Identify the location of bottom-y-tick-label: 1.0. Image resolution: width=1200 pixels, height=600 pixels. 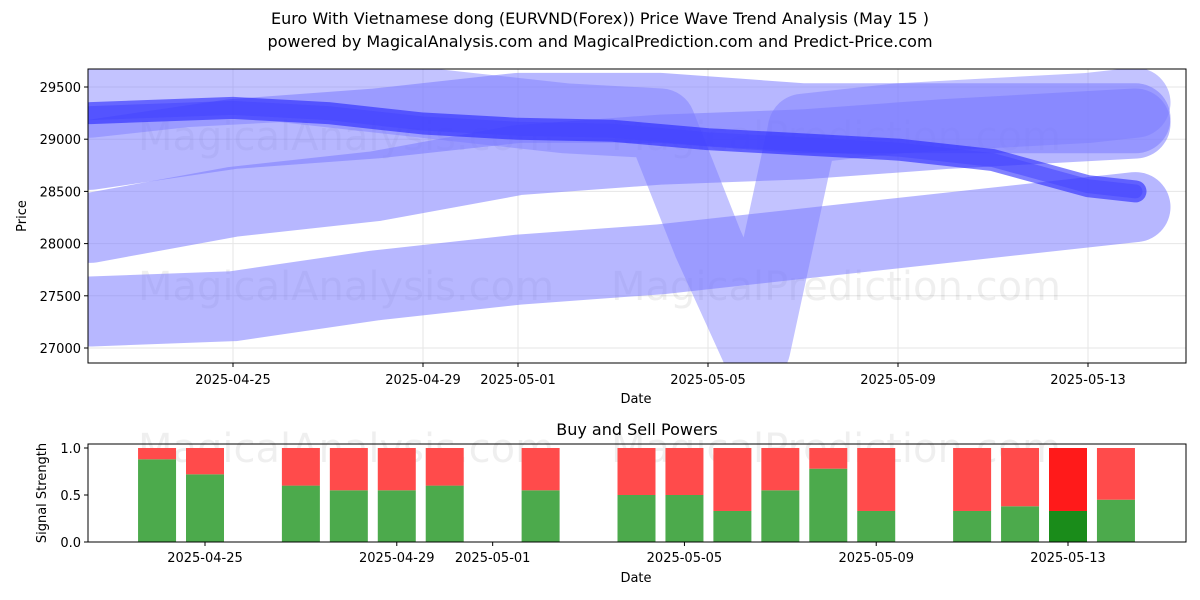
(70, 449).